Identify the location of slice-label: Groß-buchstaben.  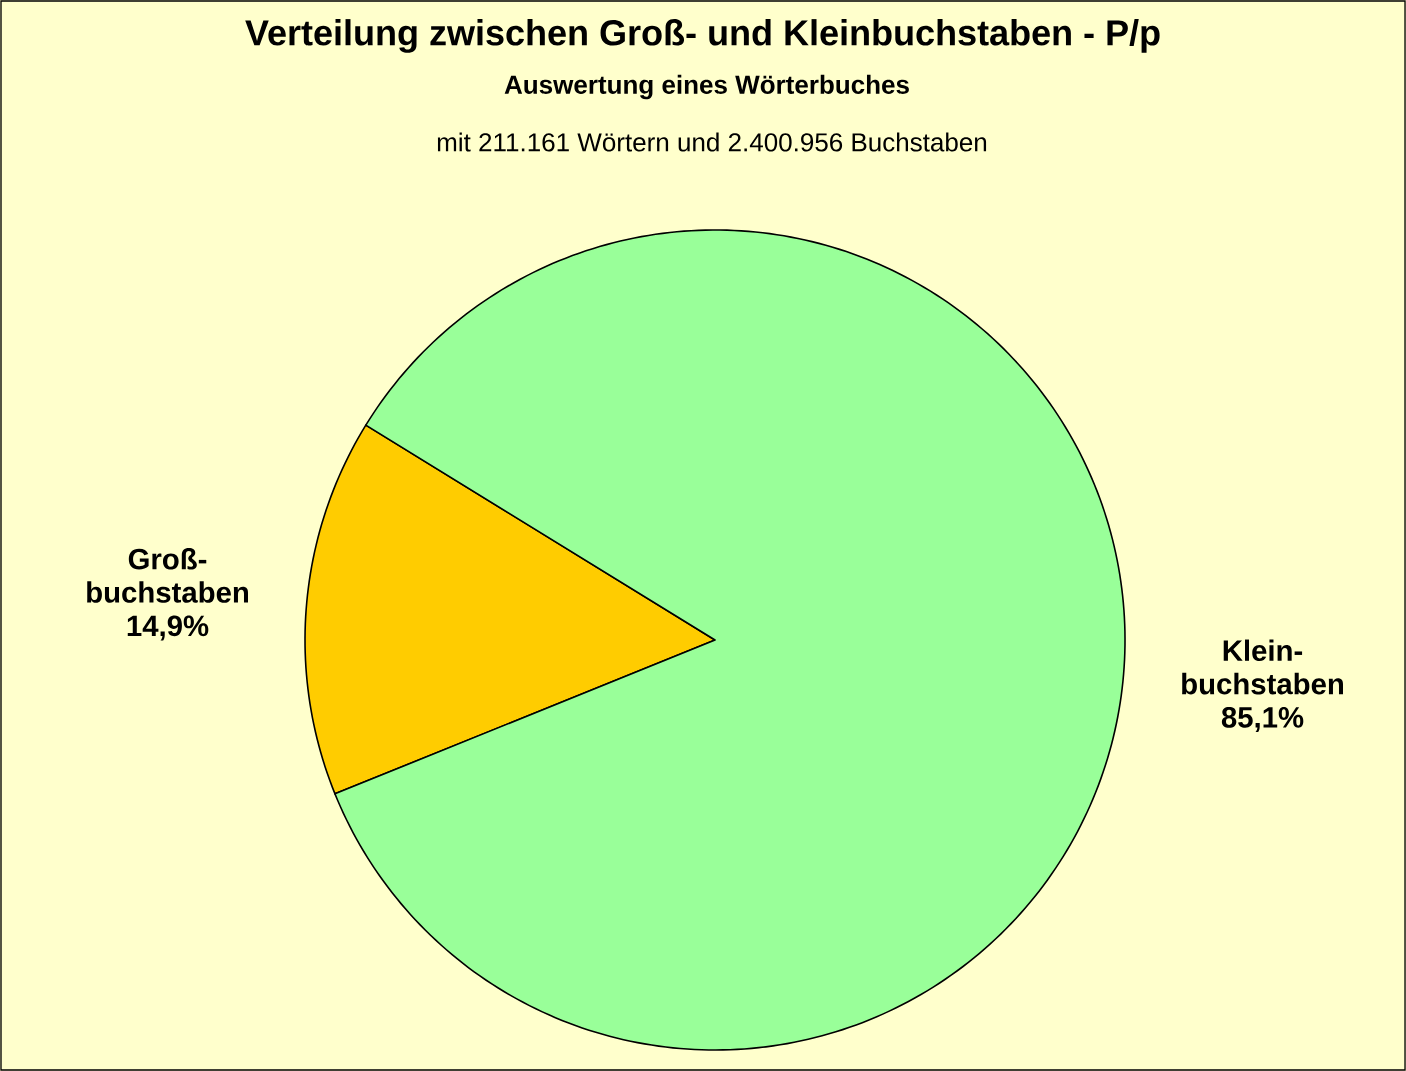
(167, 575).